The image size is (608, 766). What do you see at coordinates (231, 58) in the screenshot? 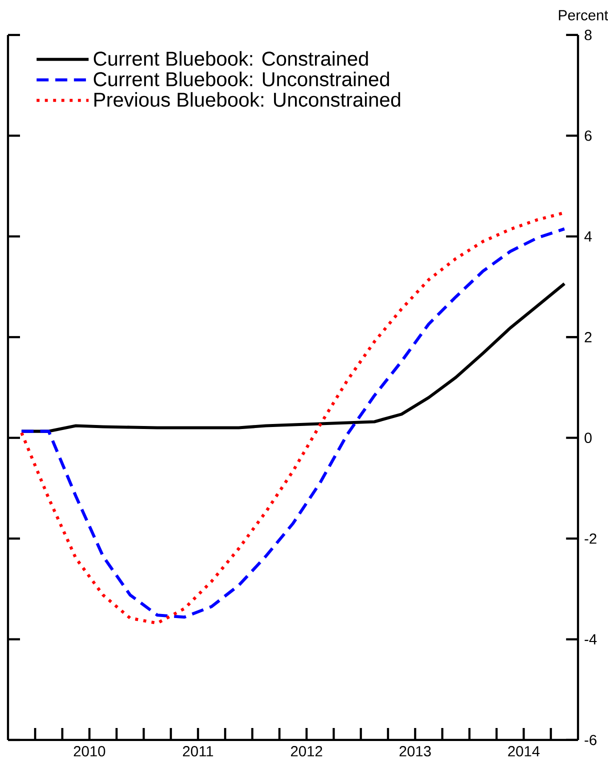
I see `legend-label: Current Bluebook: Constrained` at bounding box center [231, 58].